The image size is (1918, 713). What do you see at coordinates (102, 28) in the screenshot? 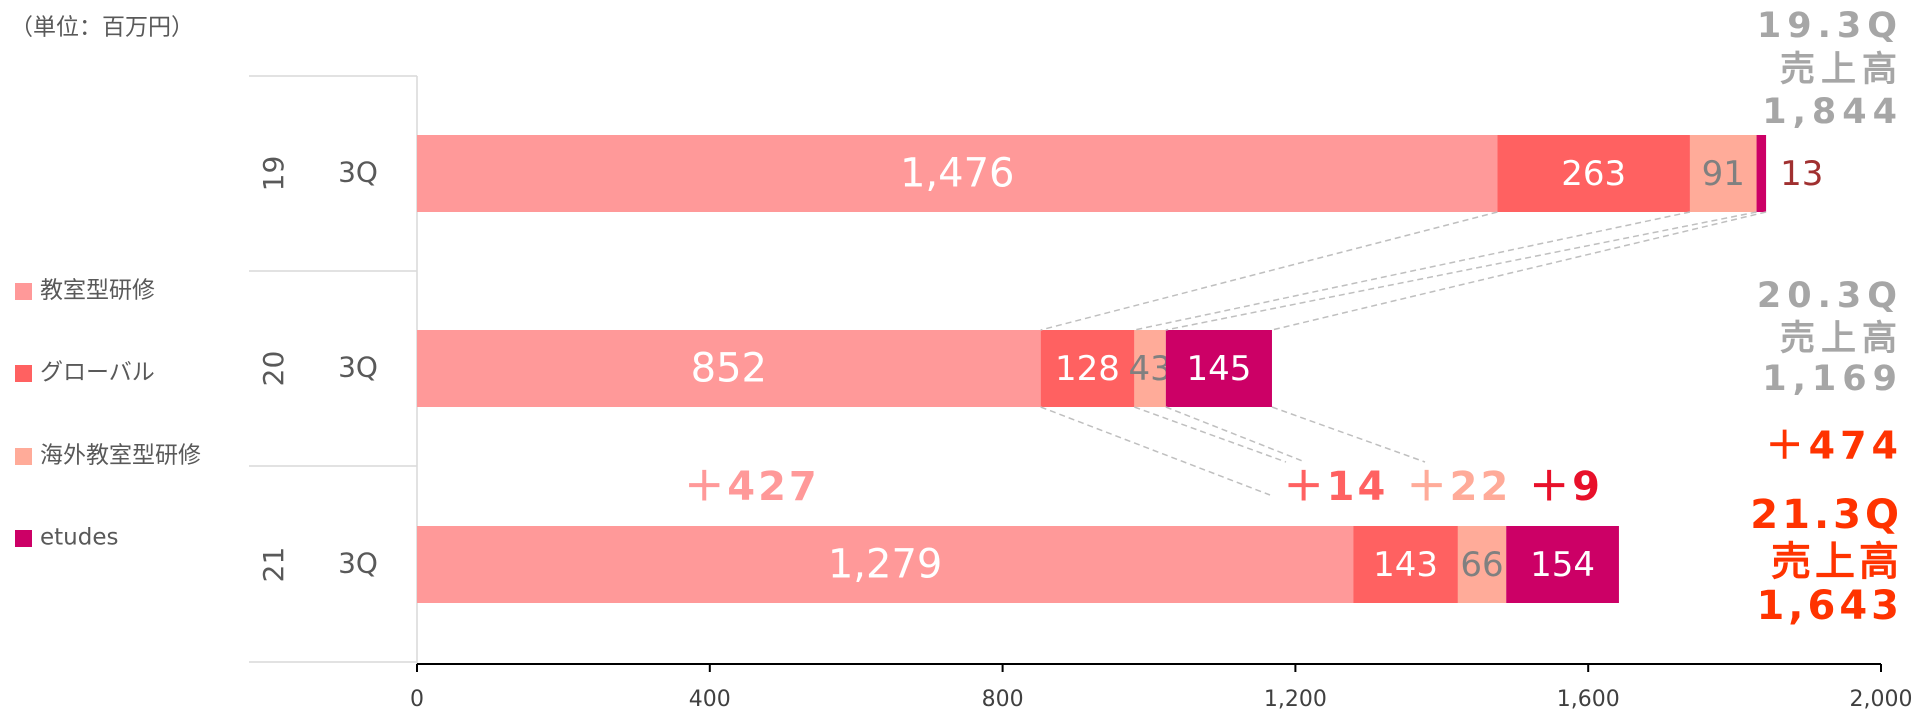
I see `unit-label: （単位：百万円）` at bounding box center [102, 28].